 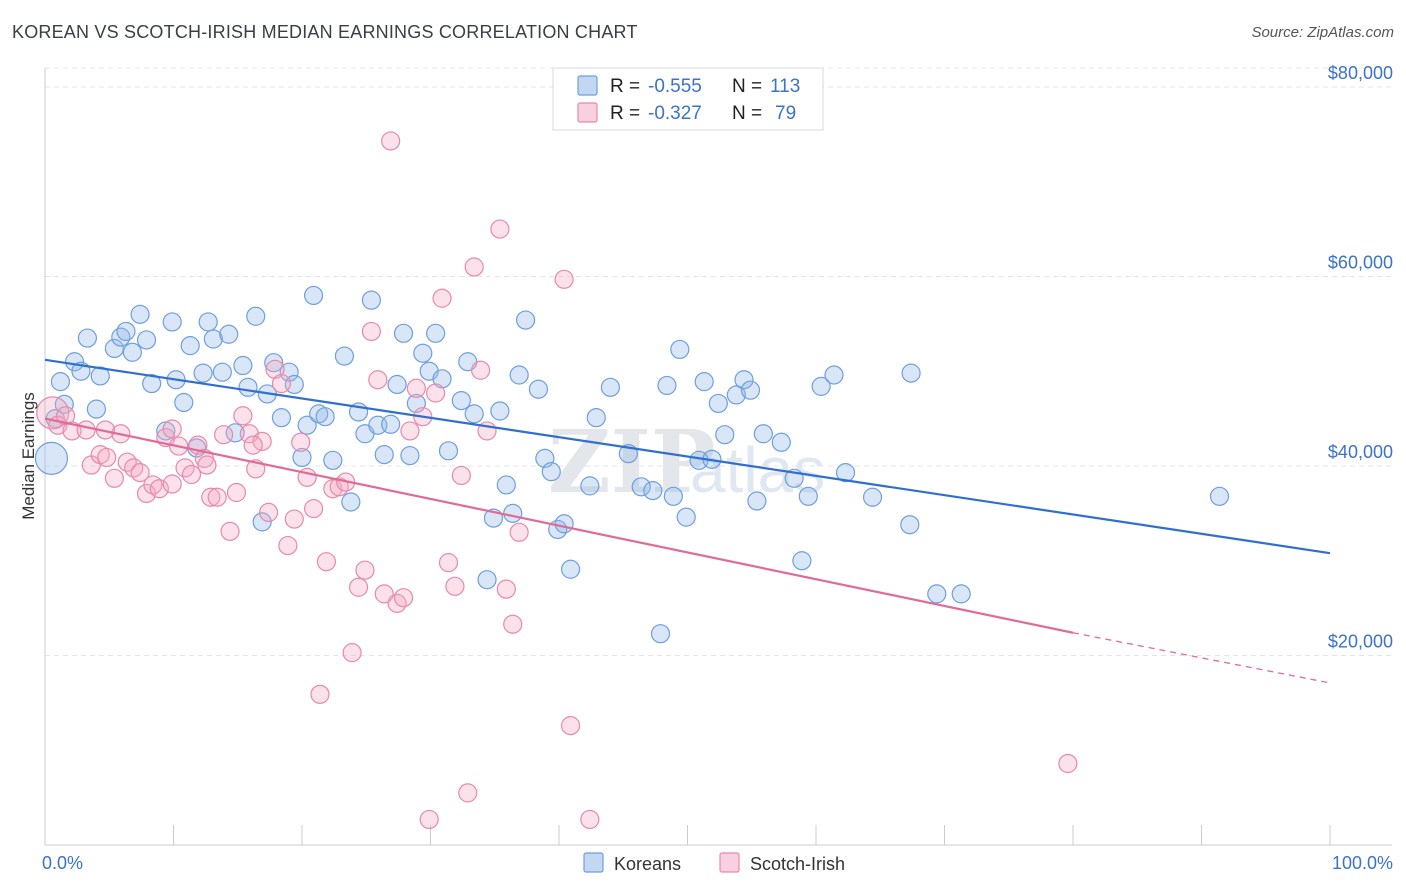 I want to click on x-tick-label-end: 100.0%, so click(x=1362, y=863).